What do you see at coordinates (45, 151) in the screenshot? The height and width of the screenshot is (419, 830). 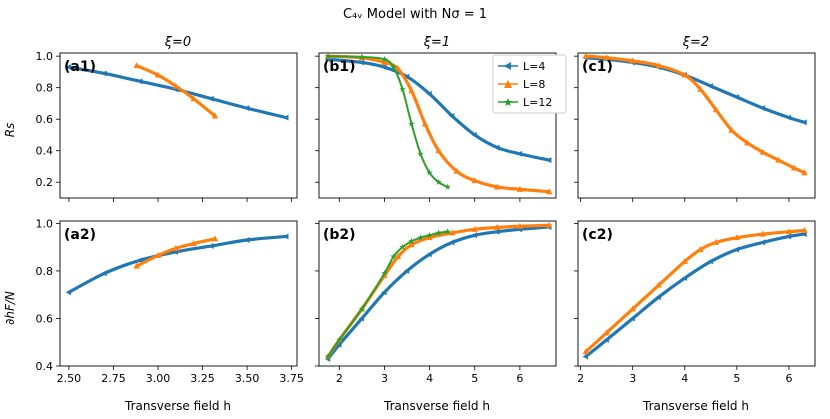 I see `y-tick-label-a1: 0.4` at bounding box center [45, 151].